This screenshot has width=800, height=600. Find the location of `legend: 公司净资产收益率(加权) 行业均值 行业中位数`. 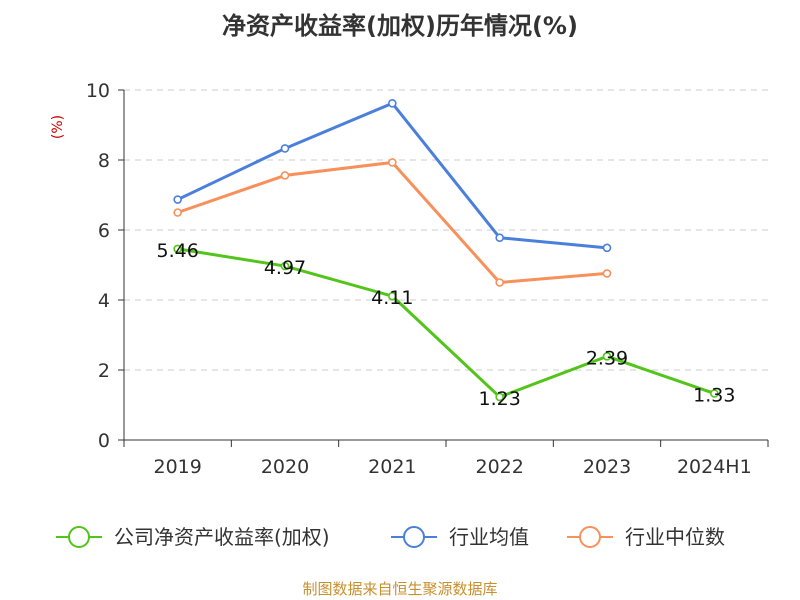

legend: 公司净资产收益率(加权) 行业均值 行业中位数 is located at coordinates (390, 537).